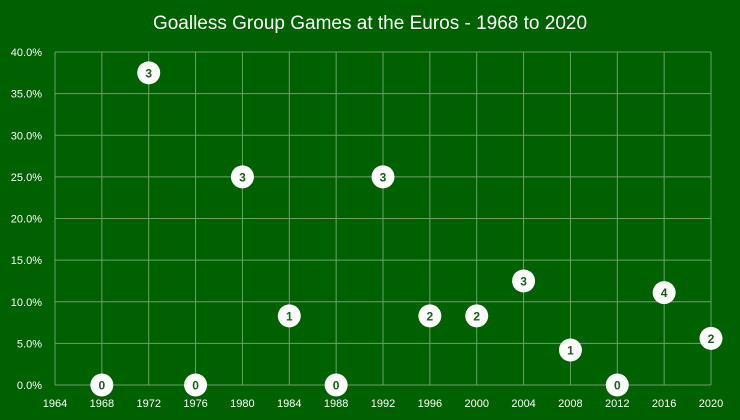  What do you see at coordinates (664, 404) in the screenshot?
I see `x-tick-label: 2016` at bounding box center [664, 404].